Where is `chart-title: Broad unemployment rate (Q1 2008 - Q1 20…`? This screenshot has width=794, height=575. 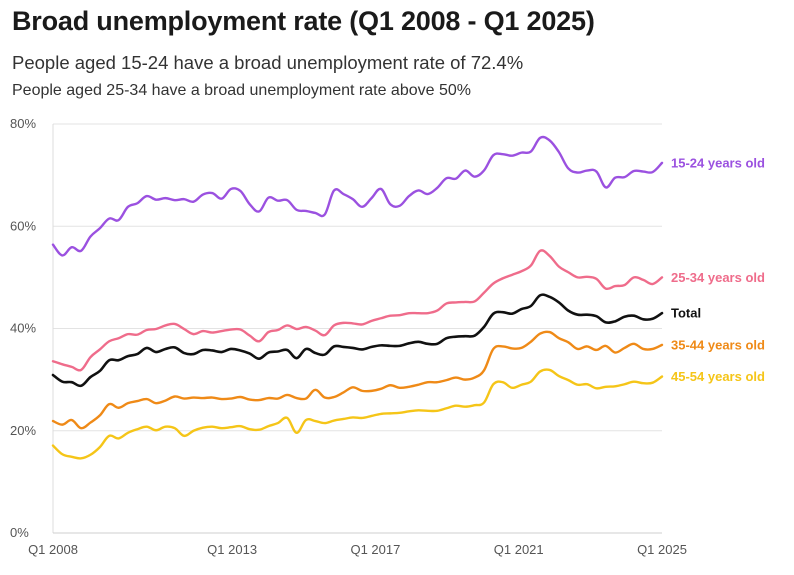 chart-title: Broad unemployment rate (Q1 2008 - Q1 20… is located at coordinates (303, 21).